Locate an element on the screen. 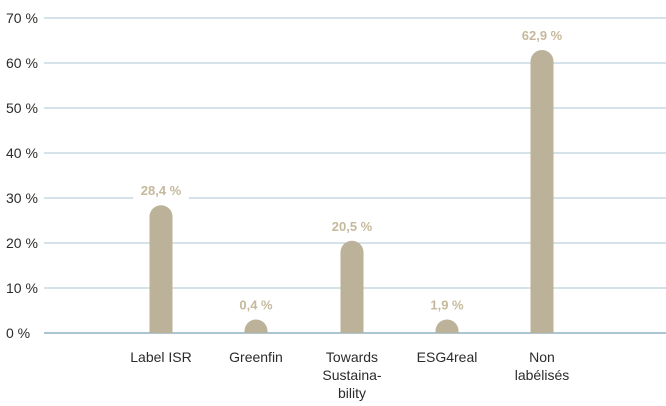 The image size is (666, 406). x-category-label-line: bility is located at coordinates (352, 393).